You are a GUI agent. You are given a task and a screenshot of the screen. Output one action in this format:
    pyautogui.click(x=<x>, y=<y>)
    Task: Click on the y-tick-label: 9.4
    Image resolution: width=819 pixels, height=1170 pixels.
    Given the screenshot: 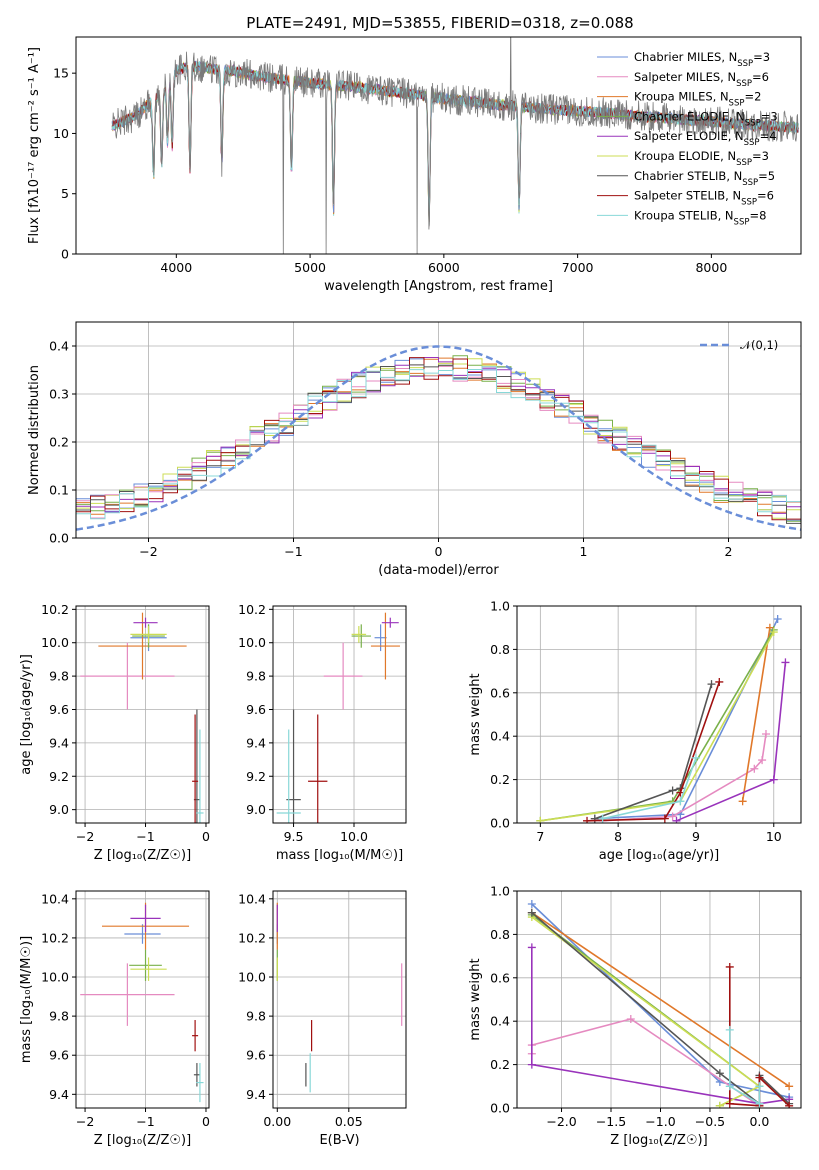 What is the action you would take?
    pyautogui.click(x=59, y=742)
    